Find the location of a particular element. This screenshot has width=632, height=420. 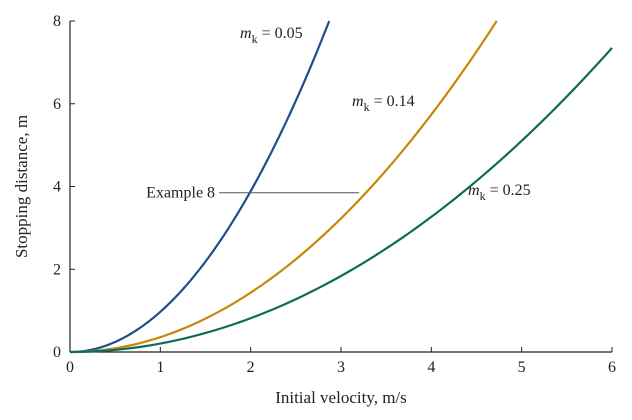

x-tick-label: 1 is located at coordinates (160, 367).